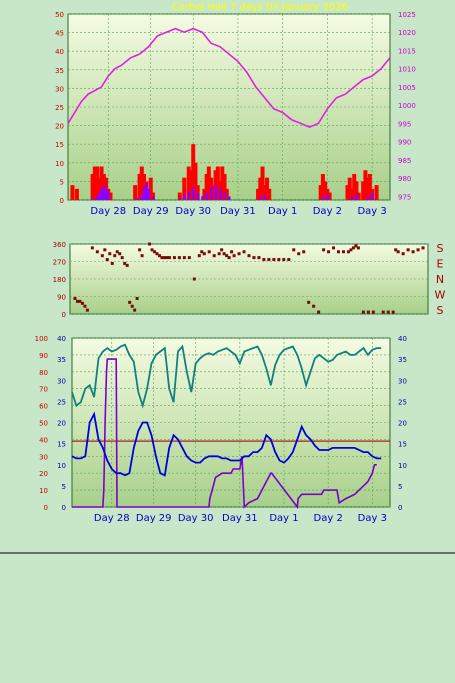 The height and width of the screenshot is (683, 455). What do you see at coordinates (440, 264) in the screenshot?
I see `compass-label: E` at bounding box center [440, 264].